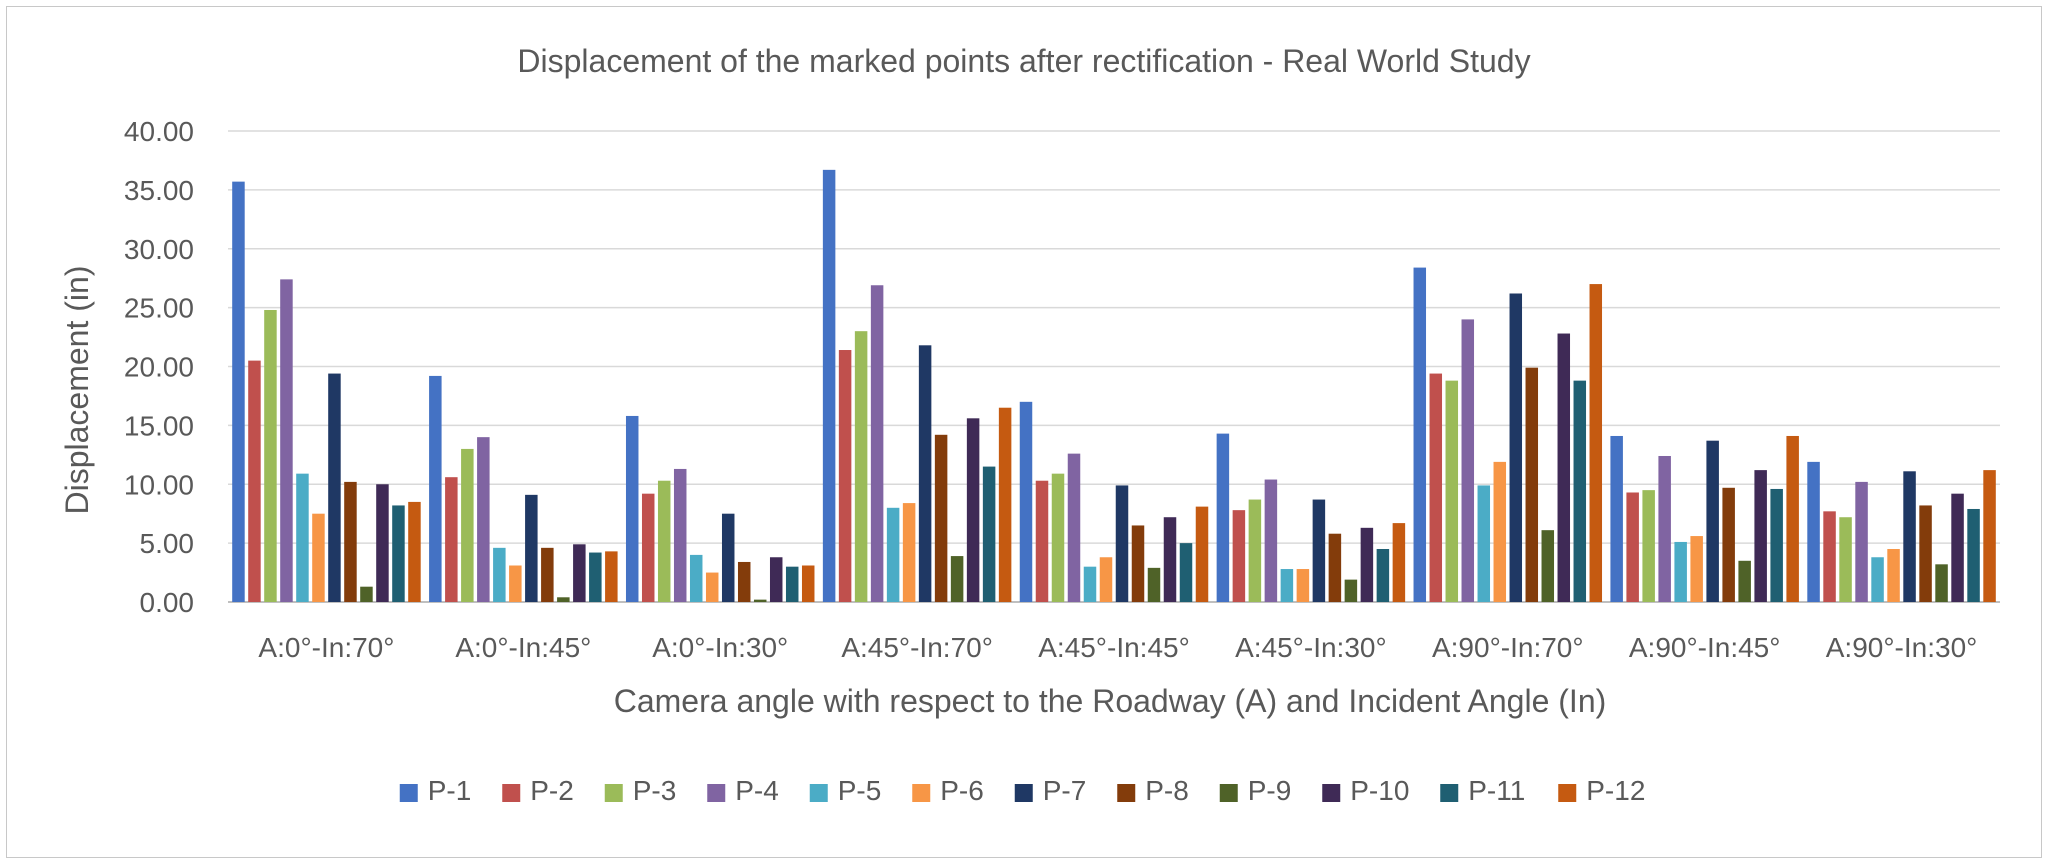  What do you see at coordinates (1379, 790) in the screenshot?
I see `legend-label-p-10: P-10` at bounding box center [1379, 790].